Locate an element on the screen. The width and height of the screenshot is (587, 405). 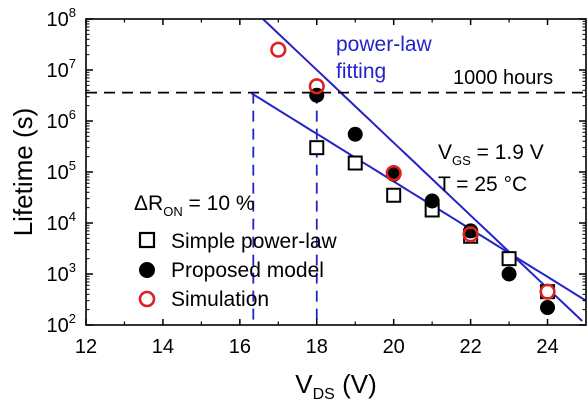
fit-label-line2: fitting is located at coordinates (361, 71).